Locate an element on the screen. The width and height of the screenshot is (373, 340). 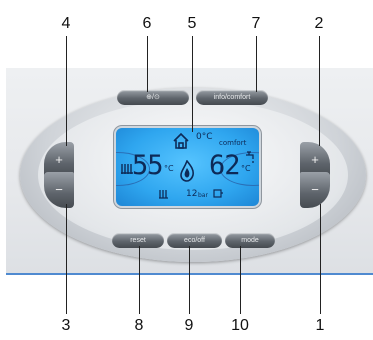
hot-water-minus-button: − is located at coordinates (315, 190).